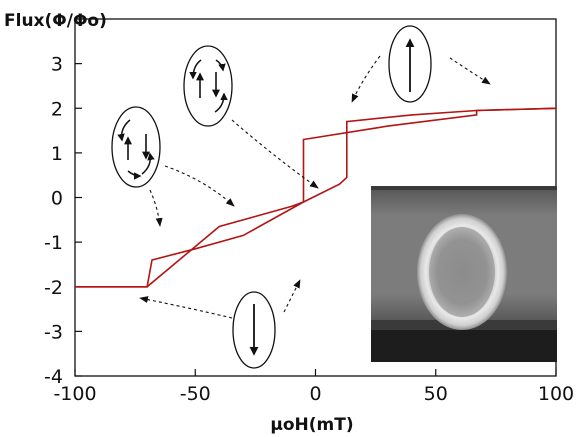 The width and height of the screenshot is (579, 437). What do you see at coordinates (53, 332) in the screenshot?
I see `y-tick-label: -3` at bounding box center [53, 332].